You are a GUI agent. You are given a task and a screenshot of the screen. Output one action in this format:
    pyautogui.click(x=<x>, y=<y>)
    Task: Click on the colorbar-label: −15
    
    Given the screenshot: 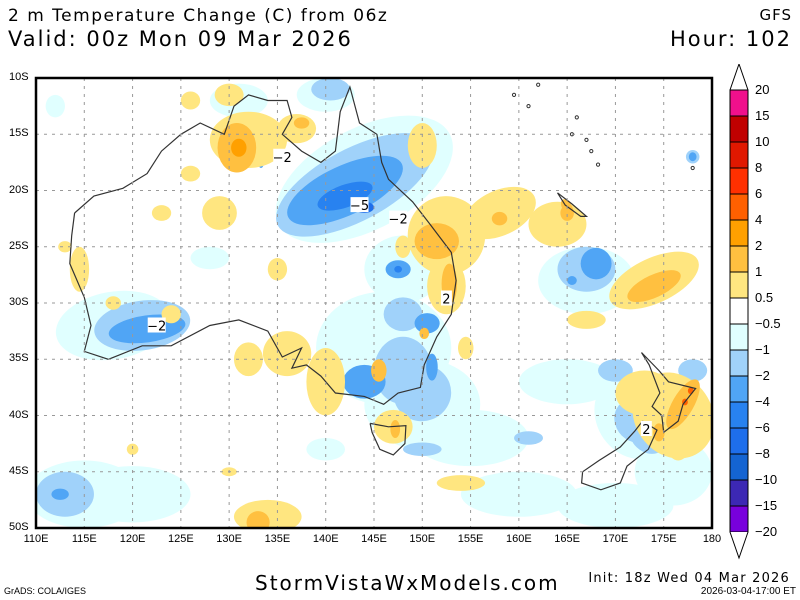 What is the action you would take?
    pyautogui.click(x=766, y=505)
    